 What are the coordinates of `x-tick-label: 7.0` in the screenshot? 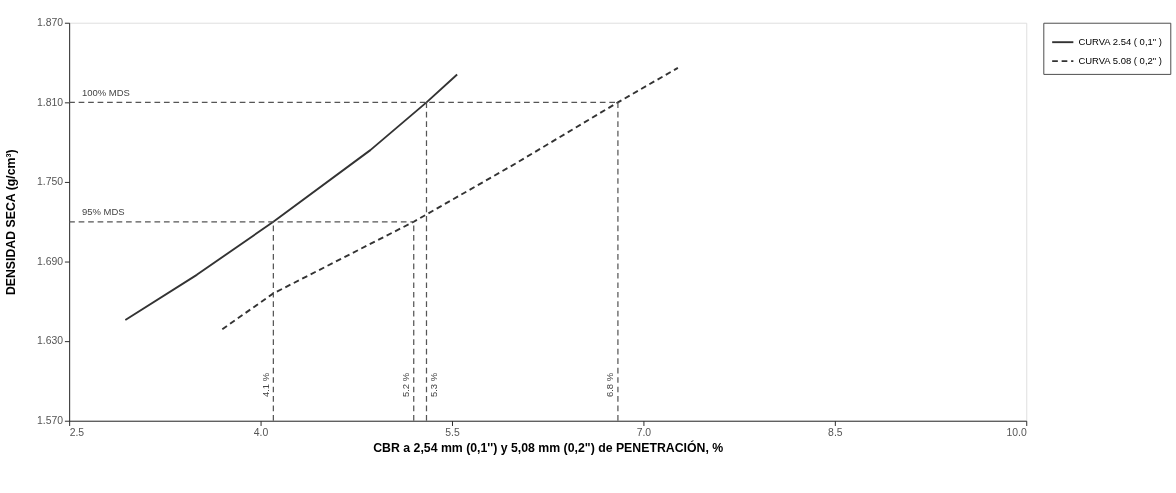 It's located at (644, 433).